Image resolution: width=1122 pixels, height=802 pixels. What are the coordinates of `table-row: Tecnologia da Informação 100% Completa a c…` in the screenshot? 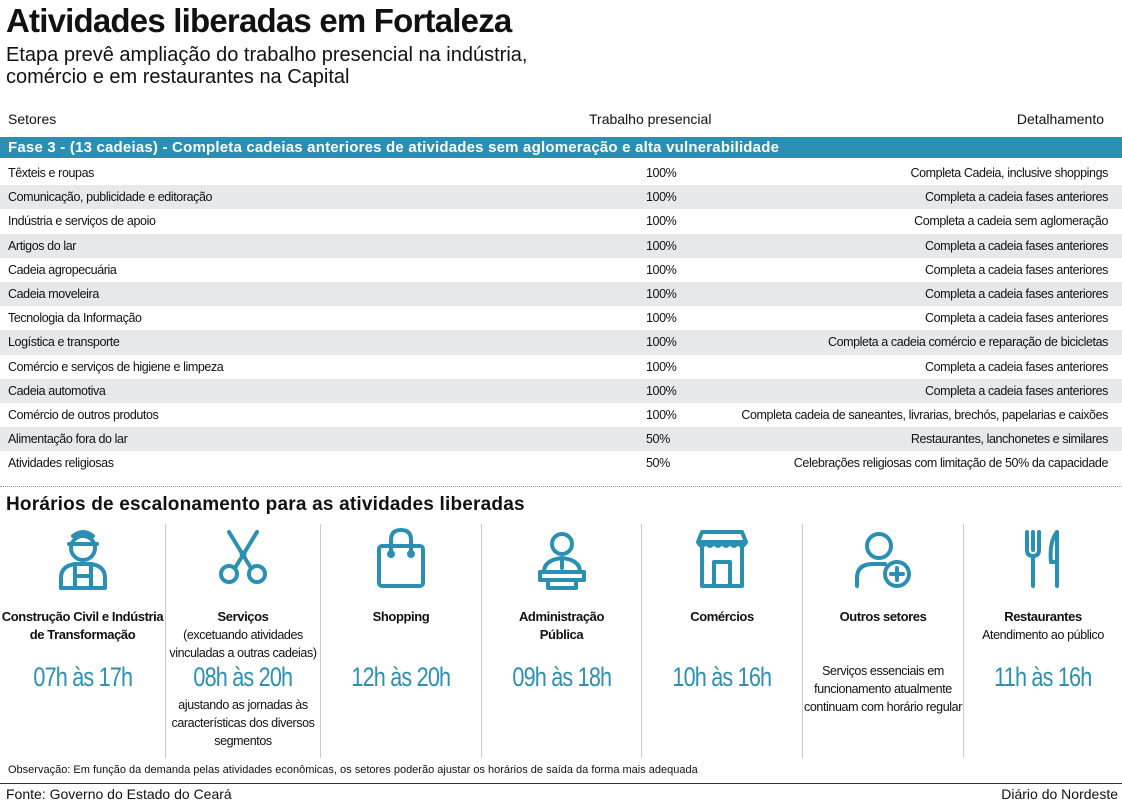 It's located at (561, 318).